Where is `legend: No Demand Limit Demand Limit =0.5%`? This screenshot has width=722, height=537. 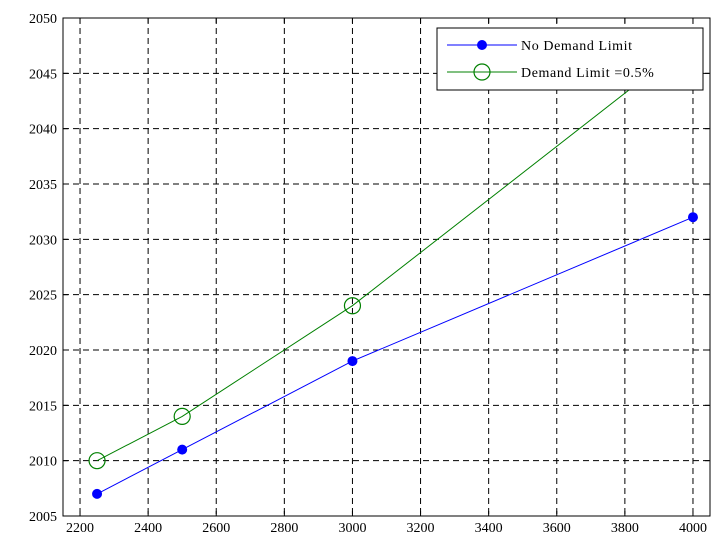
legend: No Demand Limit Demand Limit =0.5% is located at coordinates (570, 59).